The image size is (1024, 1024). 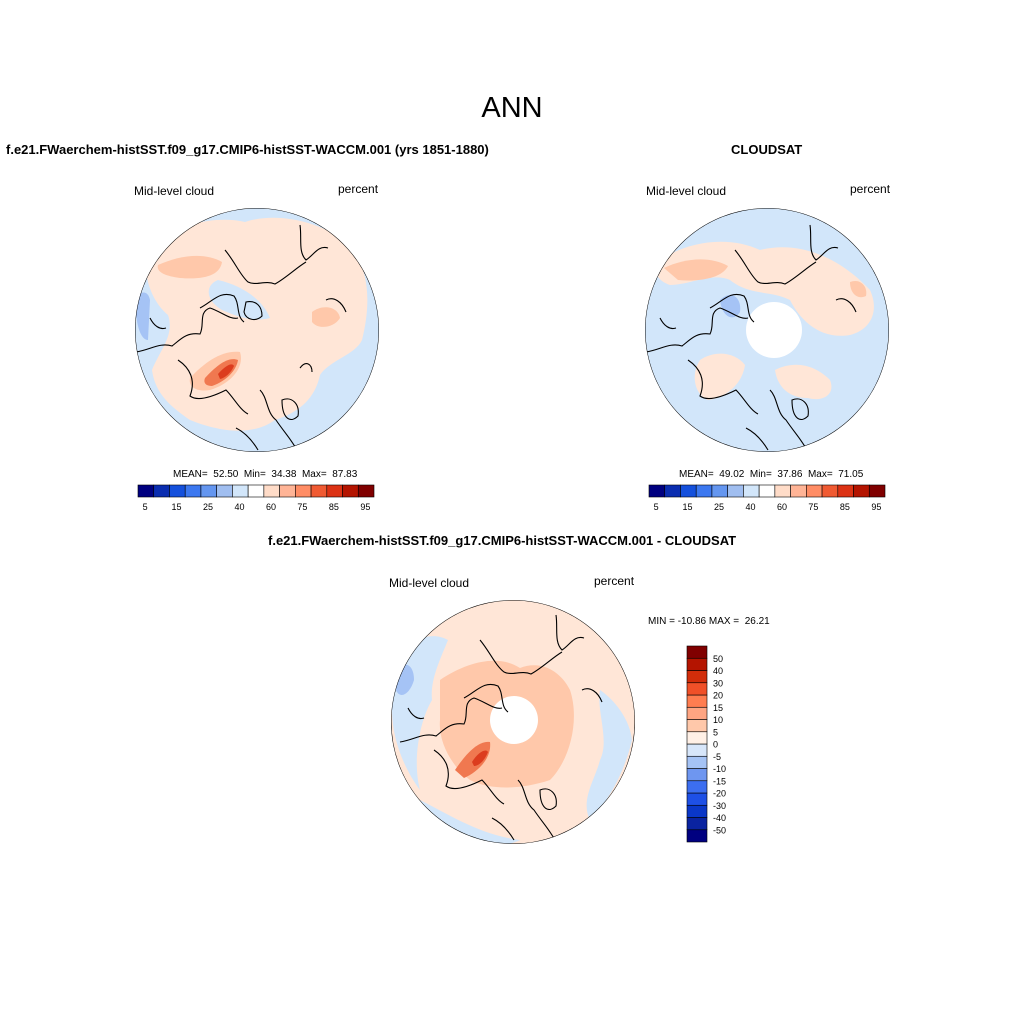 I want to click on colorbar-diff-tick-label: -30, so click(x=719, y=806).